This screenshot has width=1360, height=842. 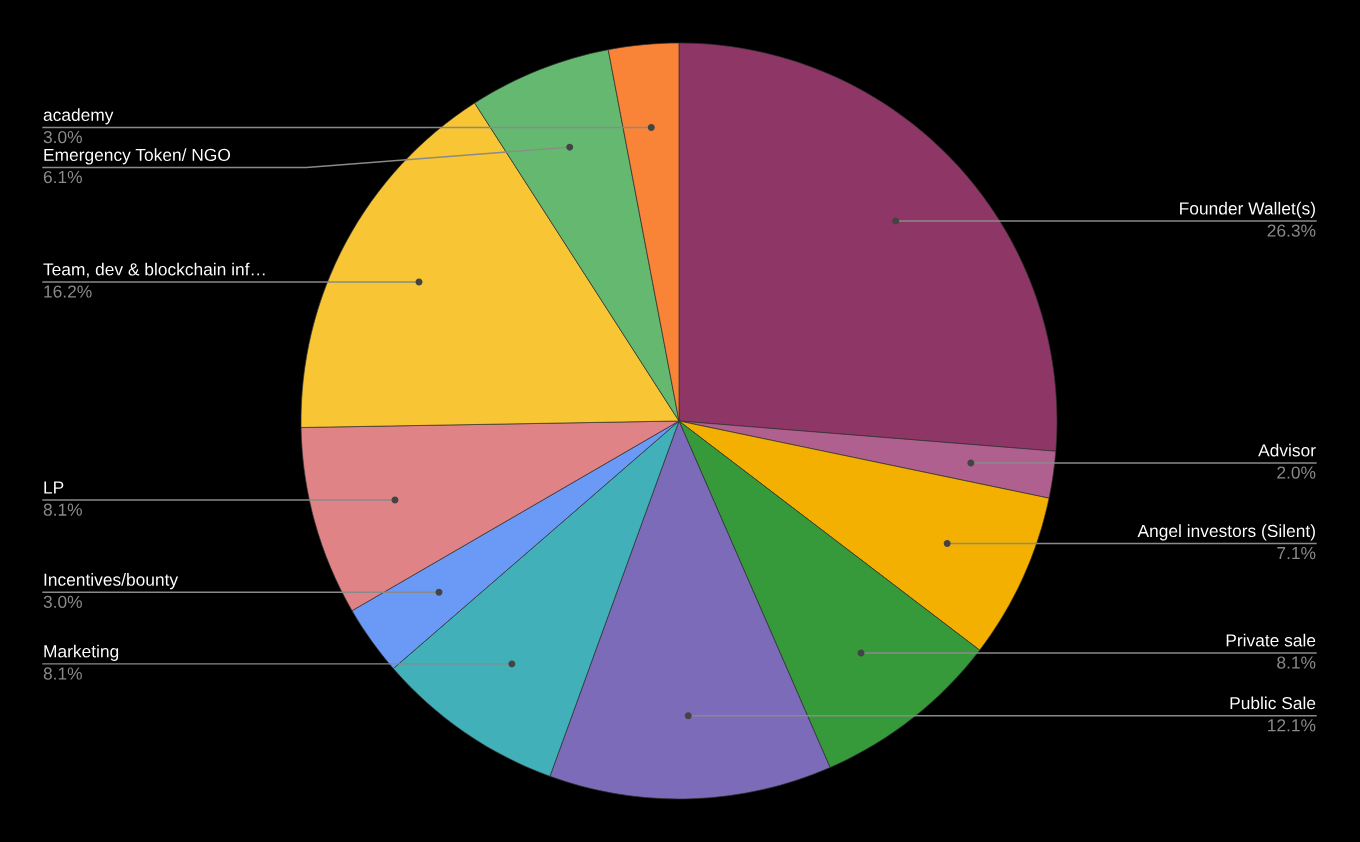 What do you see at coordinates (1296, 553) in the screenshot?
I see `data-label: 7.1%` at bounding box center [1296, 553].